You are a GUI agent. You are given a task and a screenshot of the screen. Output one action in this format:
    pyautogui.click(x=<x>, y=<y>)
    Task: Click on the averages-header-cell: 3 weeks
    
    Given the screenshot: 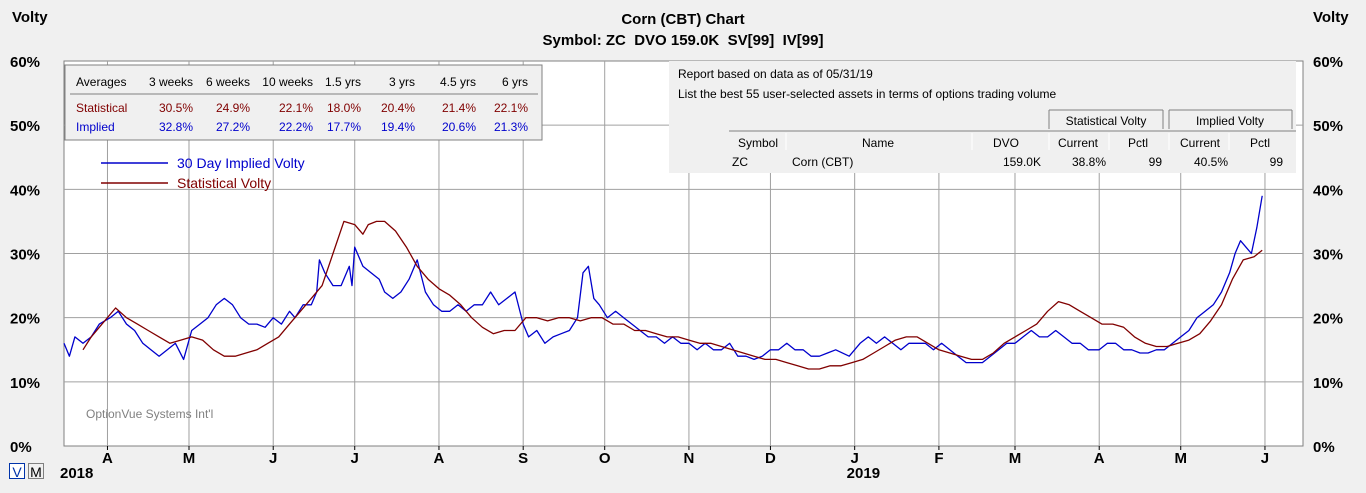 What is the action you would take?
    pyautogui.click(x=171, y=82)
    